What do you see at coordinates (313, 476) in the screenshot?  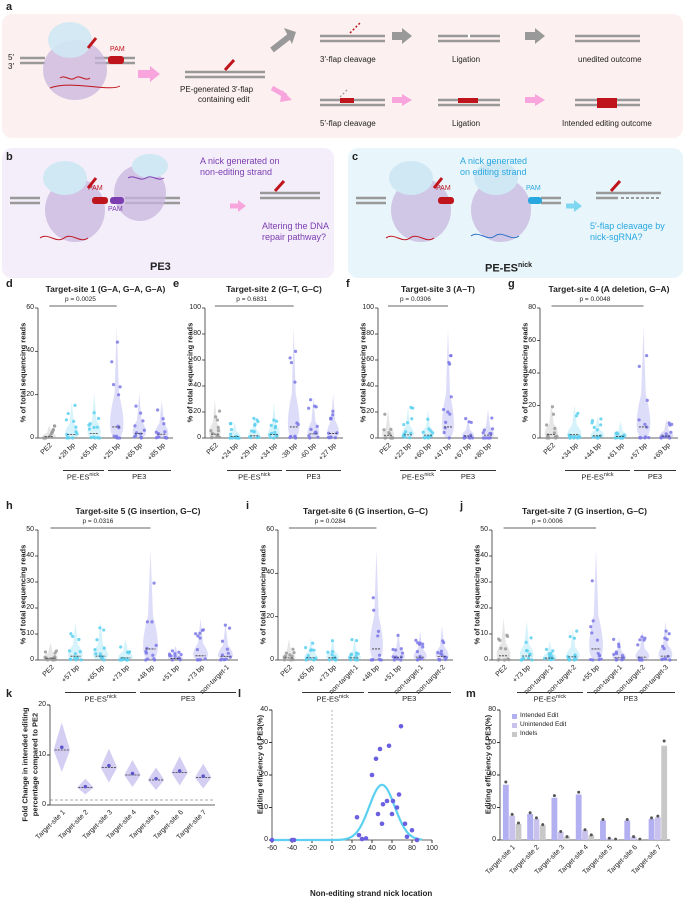 I see `group-label-e-1: PE3` at bounding box center [313, 476].